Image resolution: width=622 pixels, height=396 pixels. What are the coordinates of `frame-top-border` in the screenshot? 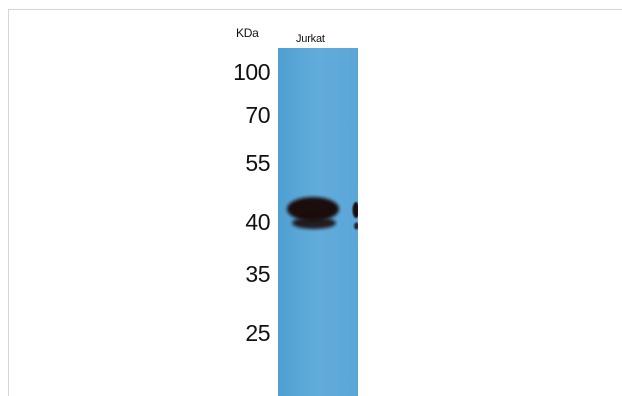 It's located at (315, 9).